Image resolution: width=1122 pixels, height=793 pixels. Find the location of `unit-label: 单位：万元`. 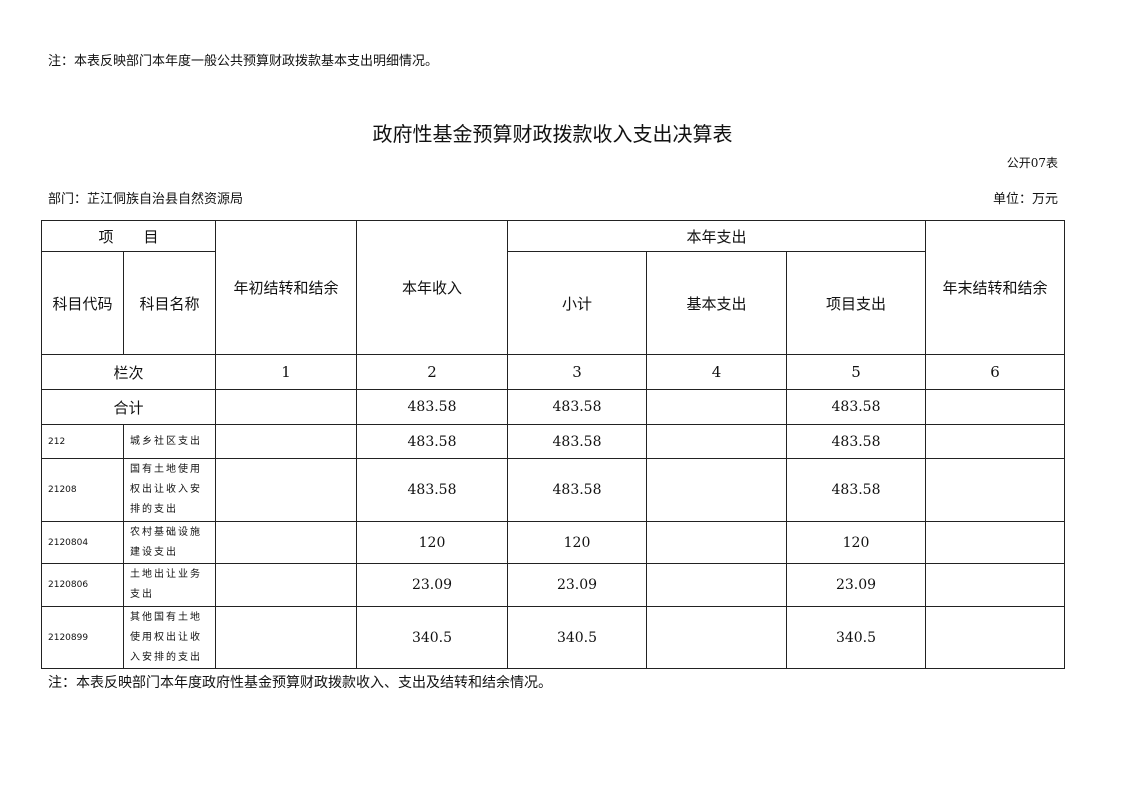

unit-label: 单位：万元 is located at coordinates (1025, 199).